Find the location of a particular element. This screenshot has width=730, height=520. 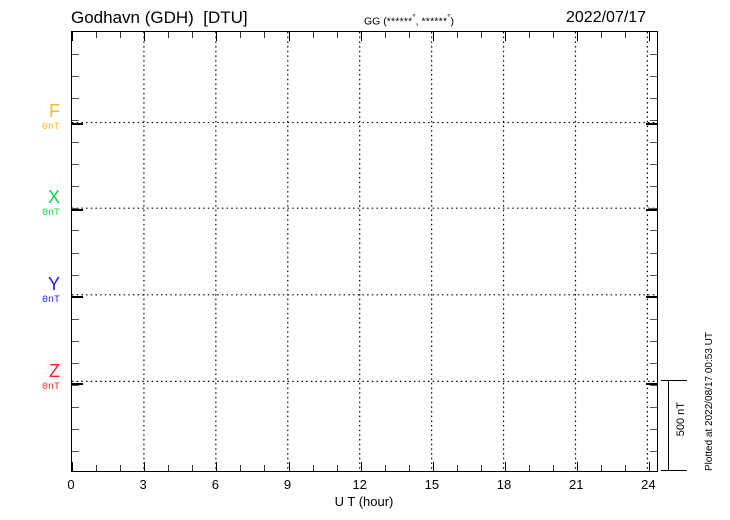

component-label-x: X 0nT is located at coordinates (45, 204).